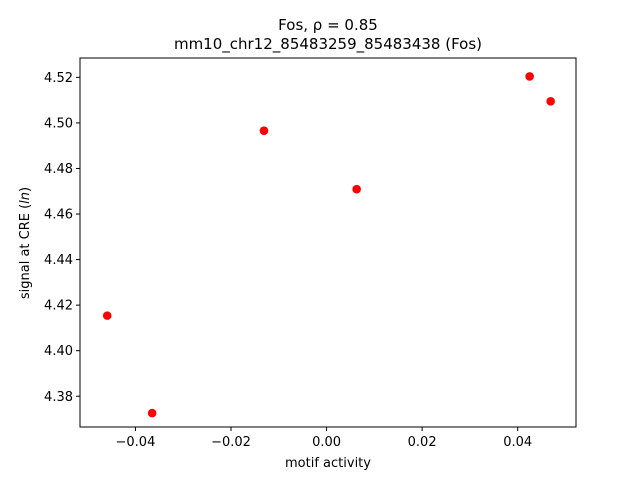  Describe the element at coordinates (422, 442) in the screenshot. I see `x-tick-label: 0.02` at that location.